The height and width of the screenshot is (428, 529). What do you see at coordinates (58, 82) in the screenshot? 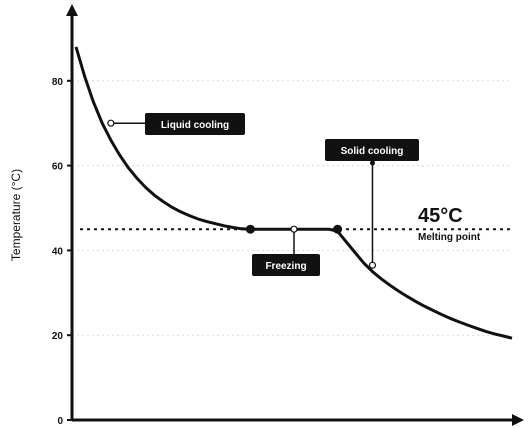
I see `y-tick-label: 80` at bounding box center [58, 82].